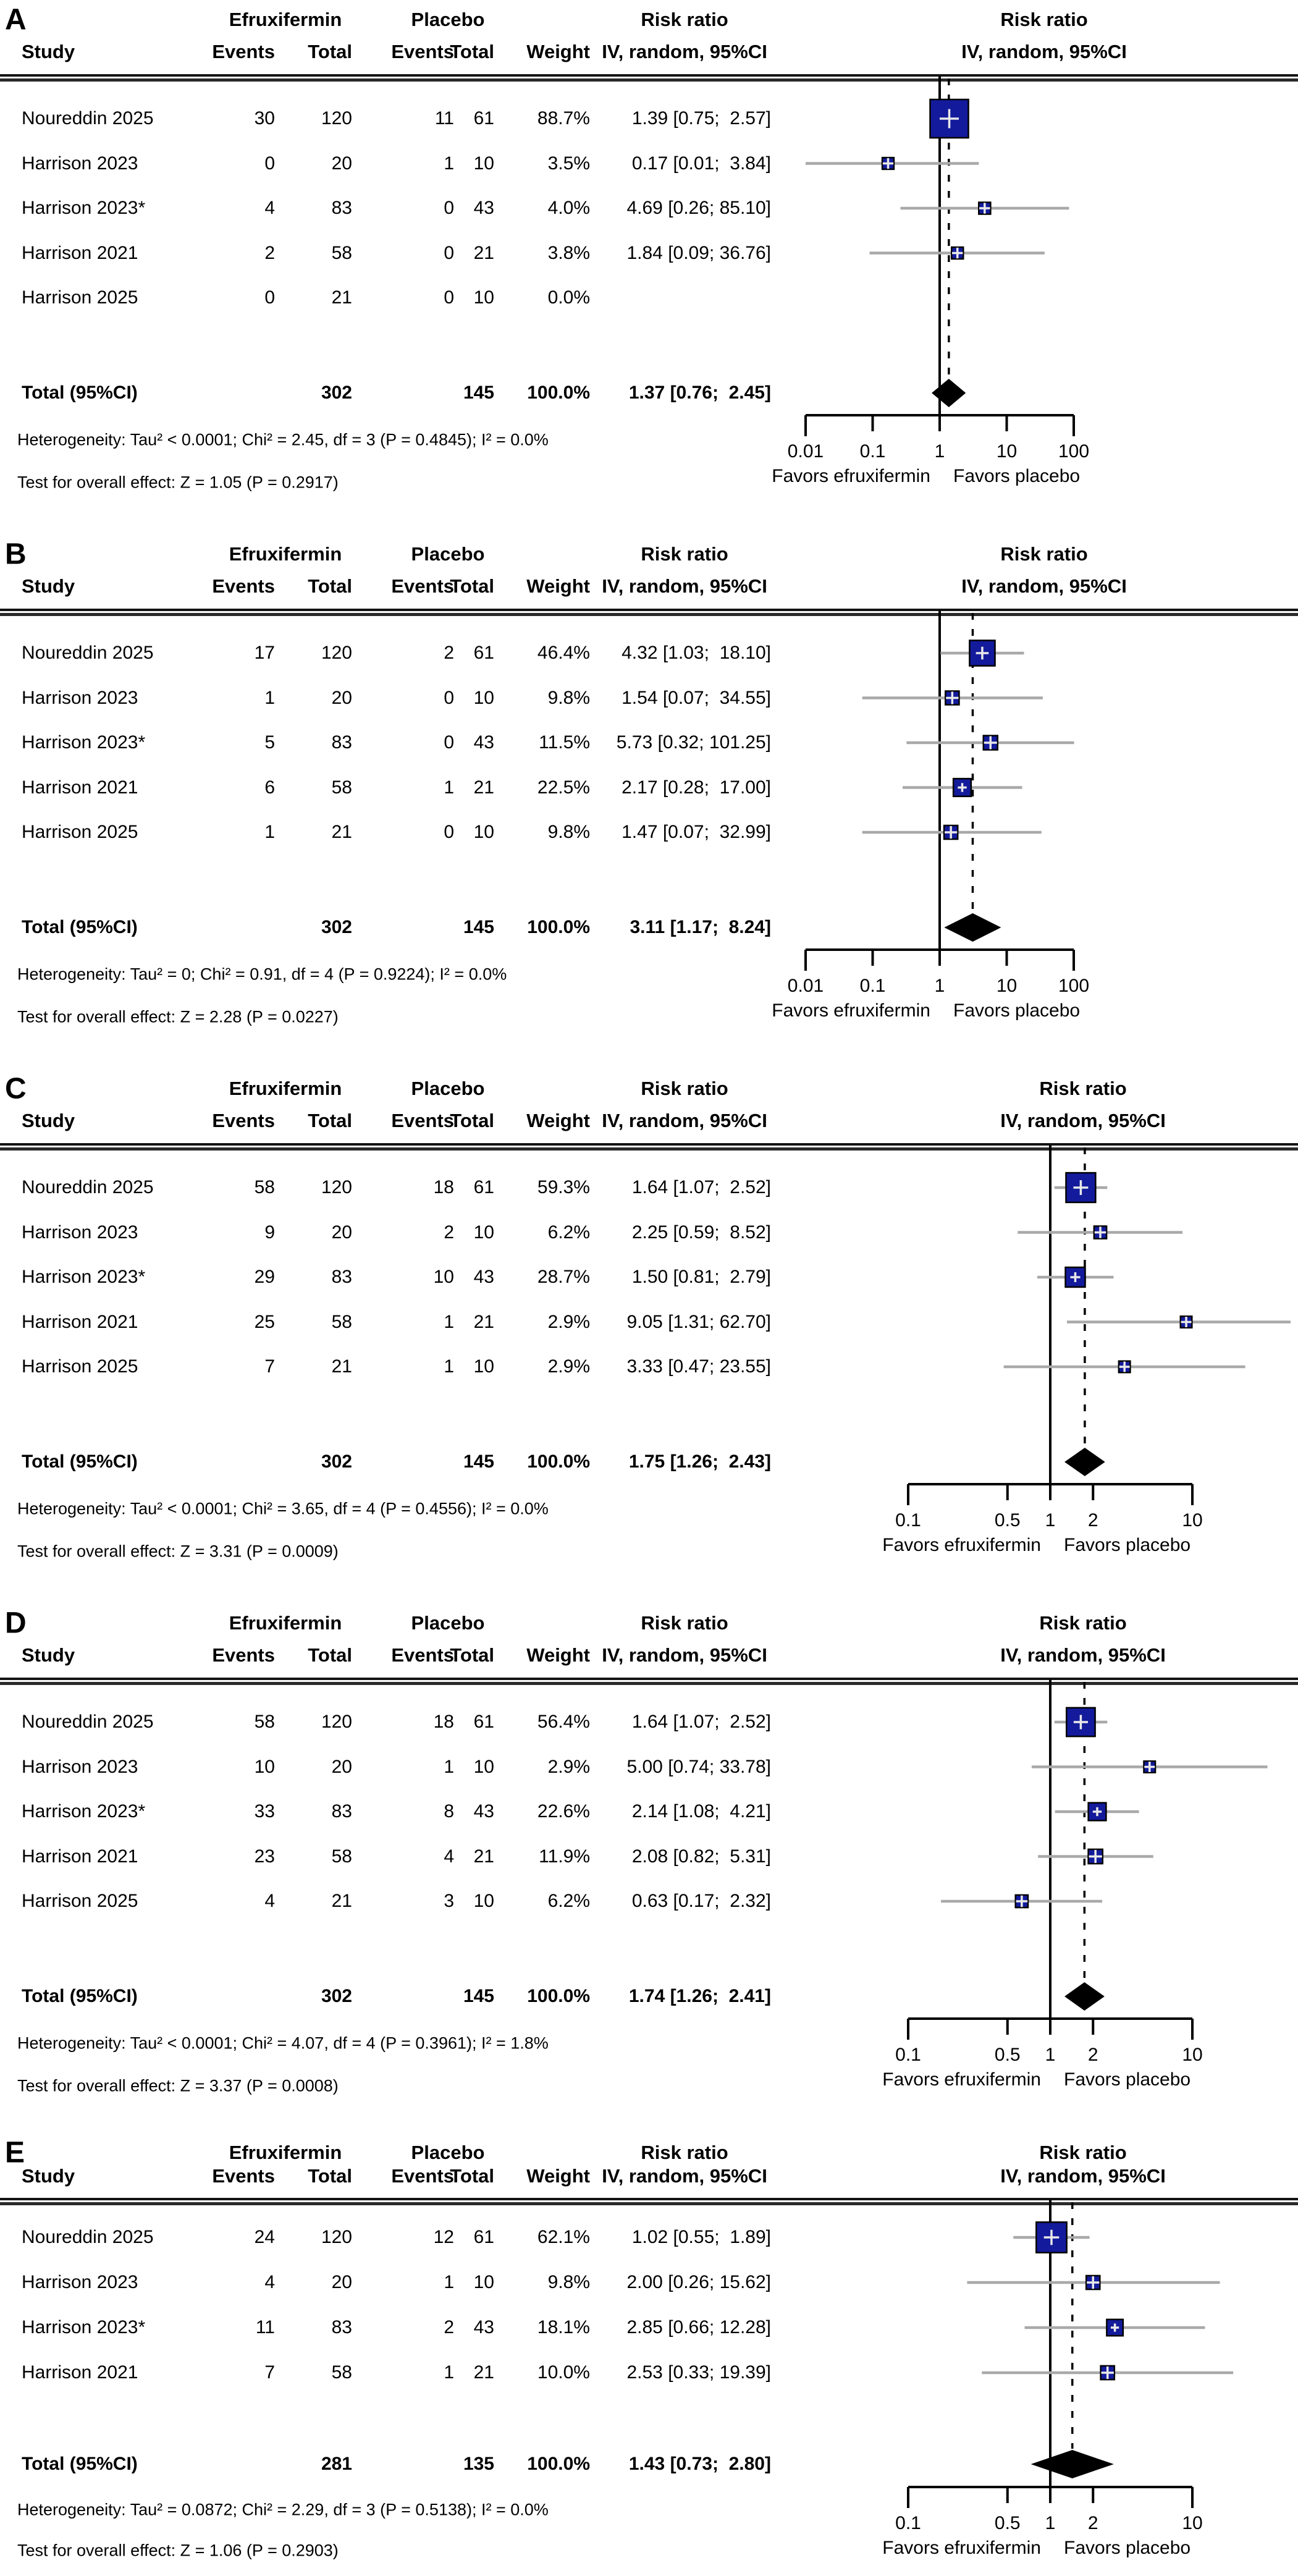 The width and height of the screenshot is (1298, 2576). I want to click on total-placebo-n: 135, so click(478, 2464).